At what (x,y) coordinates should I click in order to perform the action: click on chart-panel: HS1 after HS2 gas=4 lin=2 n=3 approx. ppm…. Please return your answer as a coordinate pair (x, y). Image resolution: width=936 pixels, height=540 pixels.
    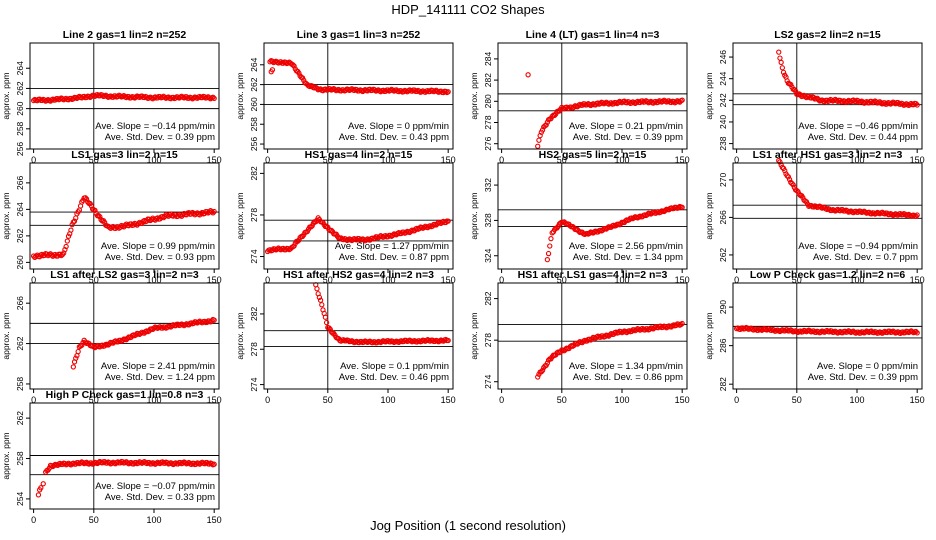
    Looking at the image, I should click on (345, 337).